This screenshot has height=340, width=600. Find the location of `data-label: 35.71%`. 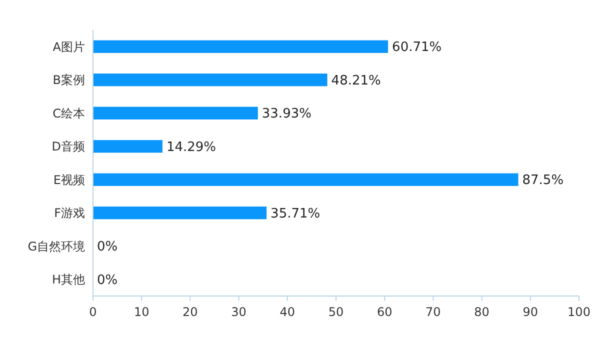

data-label: 35.71% is located at coordinates (295, 214).